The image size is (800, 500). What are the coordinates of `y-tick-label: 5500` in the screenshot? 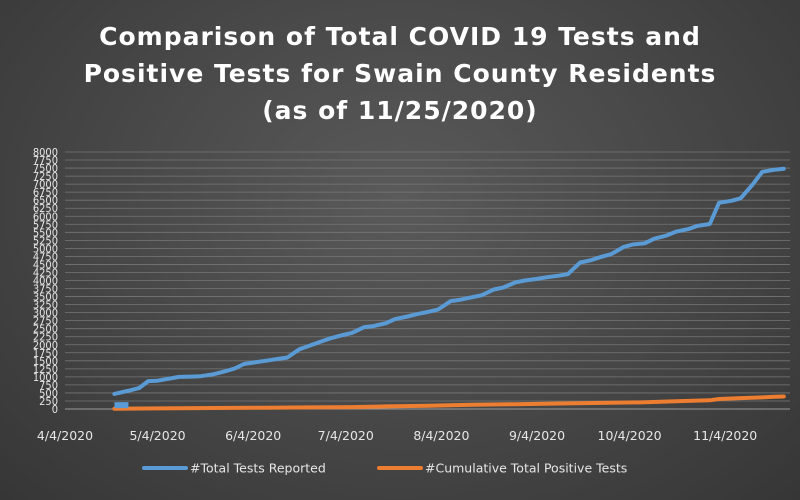 It's located at (45, 232).